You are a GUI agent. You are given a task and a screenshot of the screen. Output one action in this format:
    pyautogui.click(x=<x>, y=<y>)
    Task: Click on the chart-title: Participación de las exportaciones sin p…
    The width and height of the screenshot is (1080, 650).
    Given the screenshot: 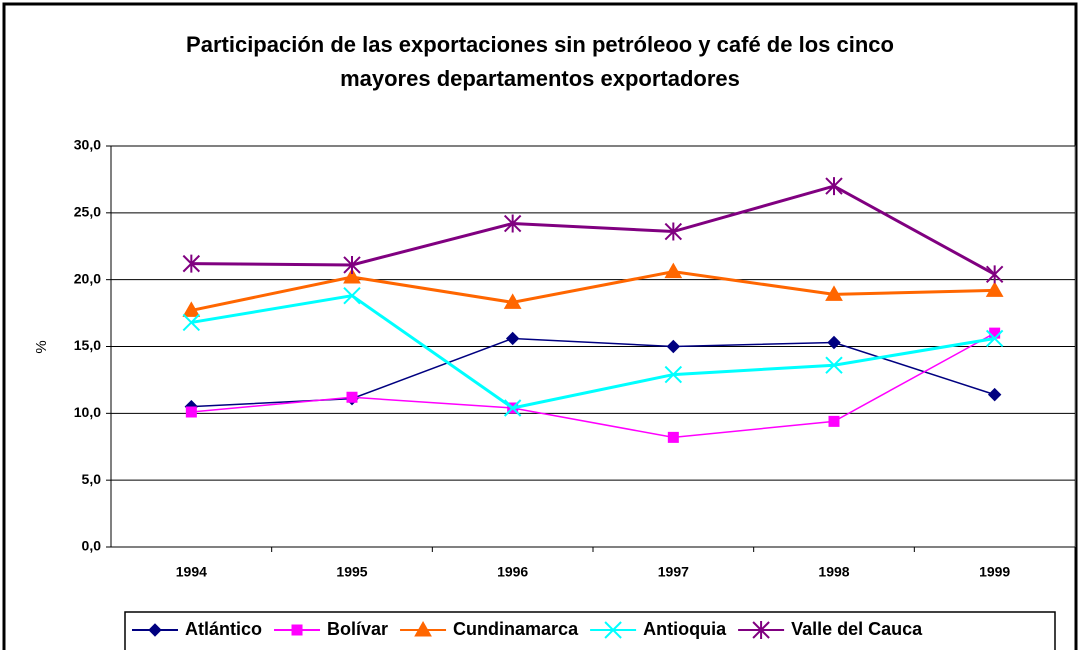 What is the action you would take?
    pyautogui.click(x=540, y=44)
    